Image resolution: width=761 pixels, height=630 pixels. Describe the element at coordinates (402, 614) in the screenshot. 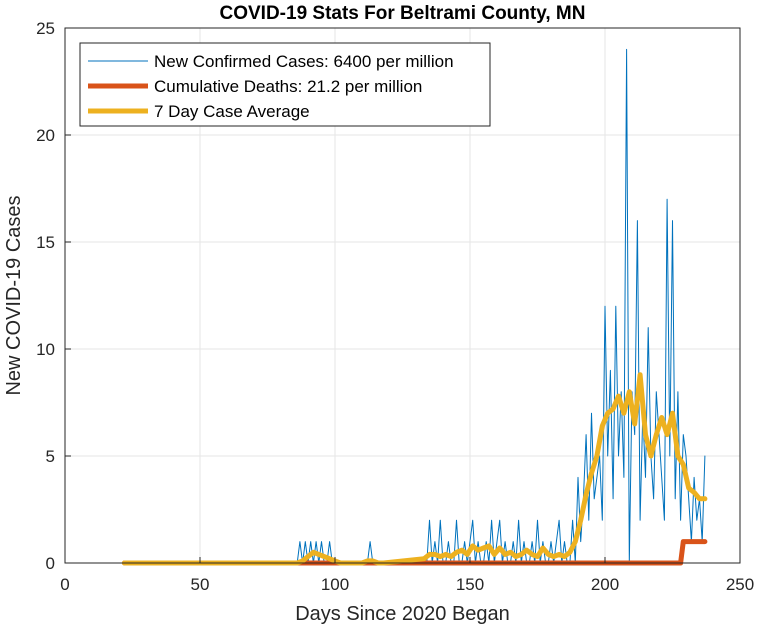

I see `x-axis-label: Days Since 2020 Began` at that location.